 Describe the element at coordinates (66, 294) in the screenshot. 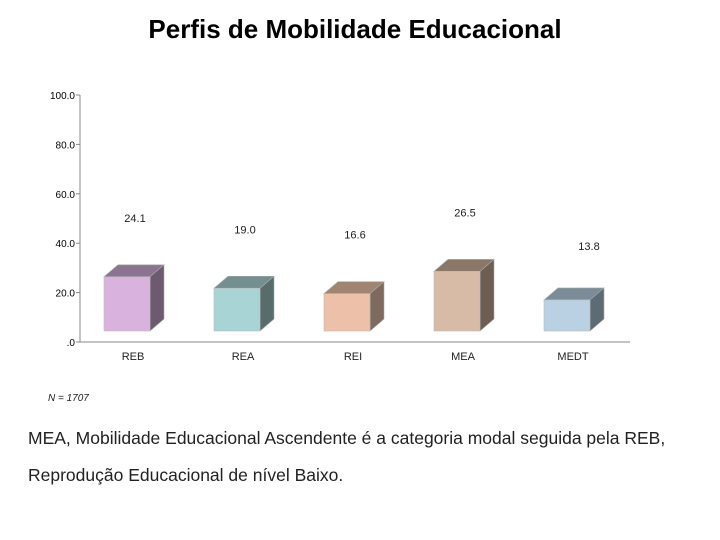

I see `y-tick-label: 20.0` at that location.